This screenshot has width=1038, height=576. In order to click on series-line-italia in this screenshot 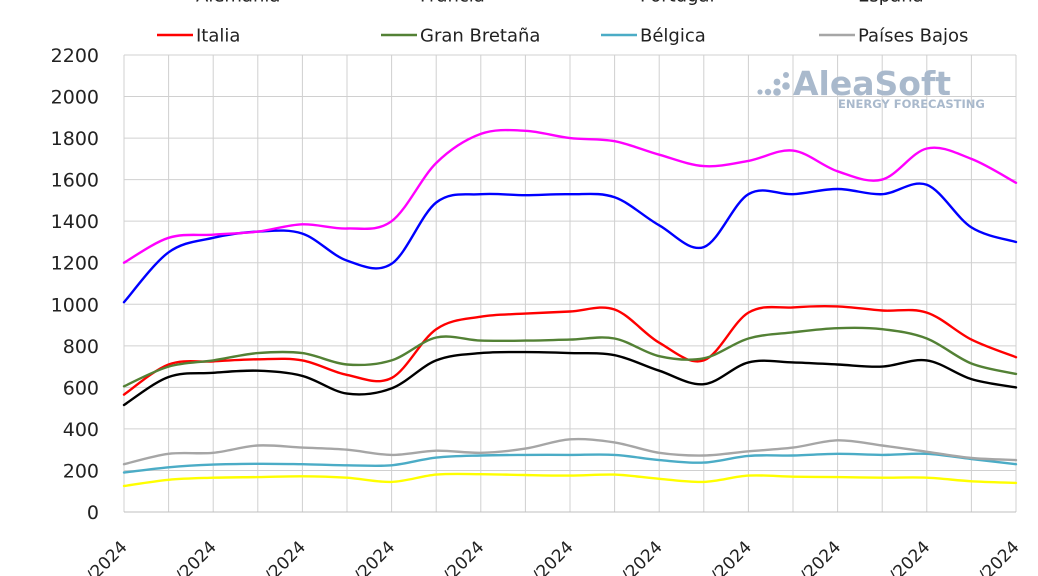, I will do `click(570, 350)`.